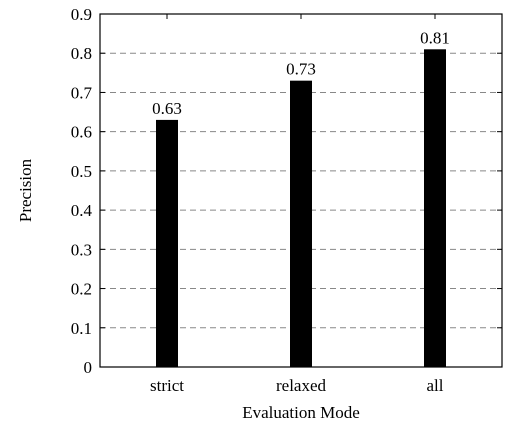  Describe the element at coordinates (81, 171) in the screenshot. I see `y-tick-label: 0.5` at that location.